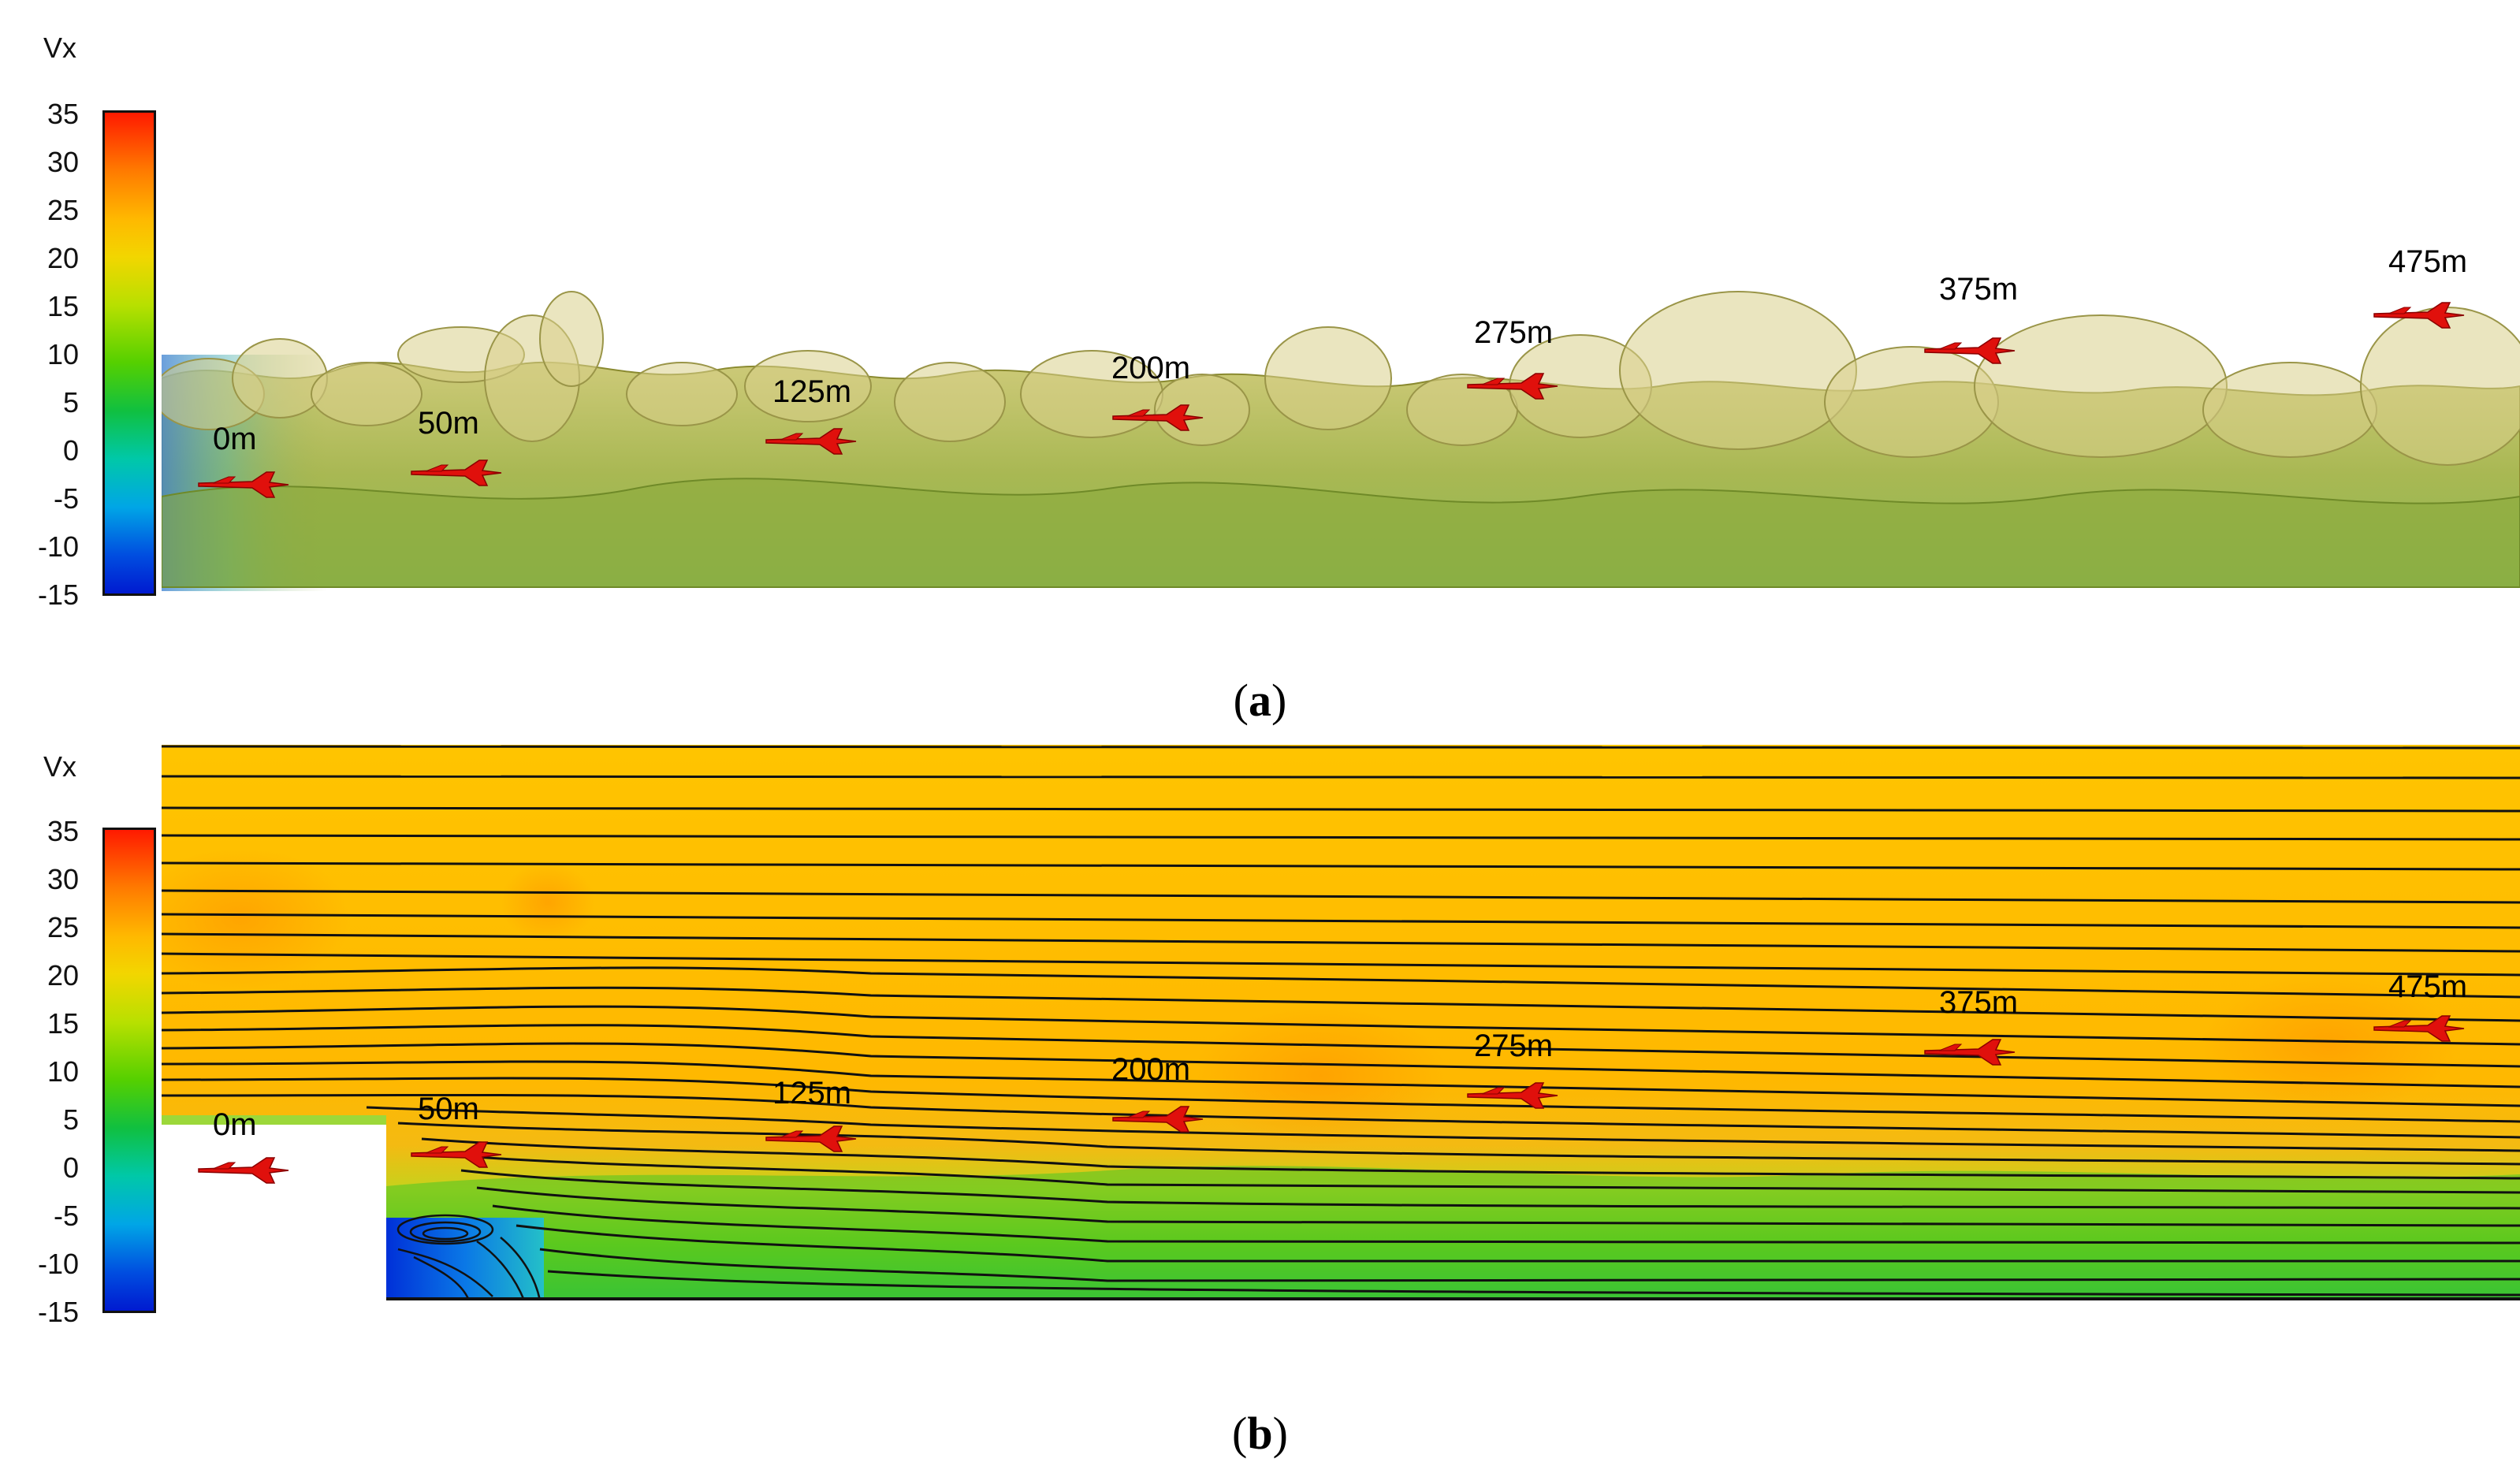  I want to click on cavity-vortex, so click(469, 1257).